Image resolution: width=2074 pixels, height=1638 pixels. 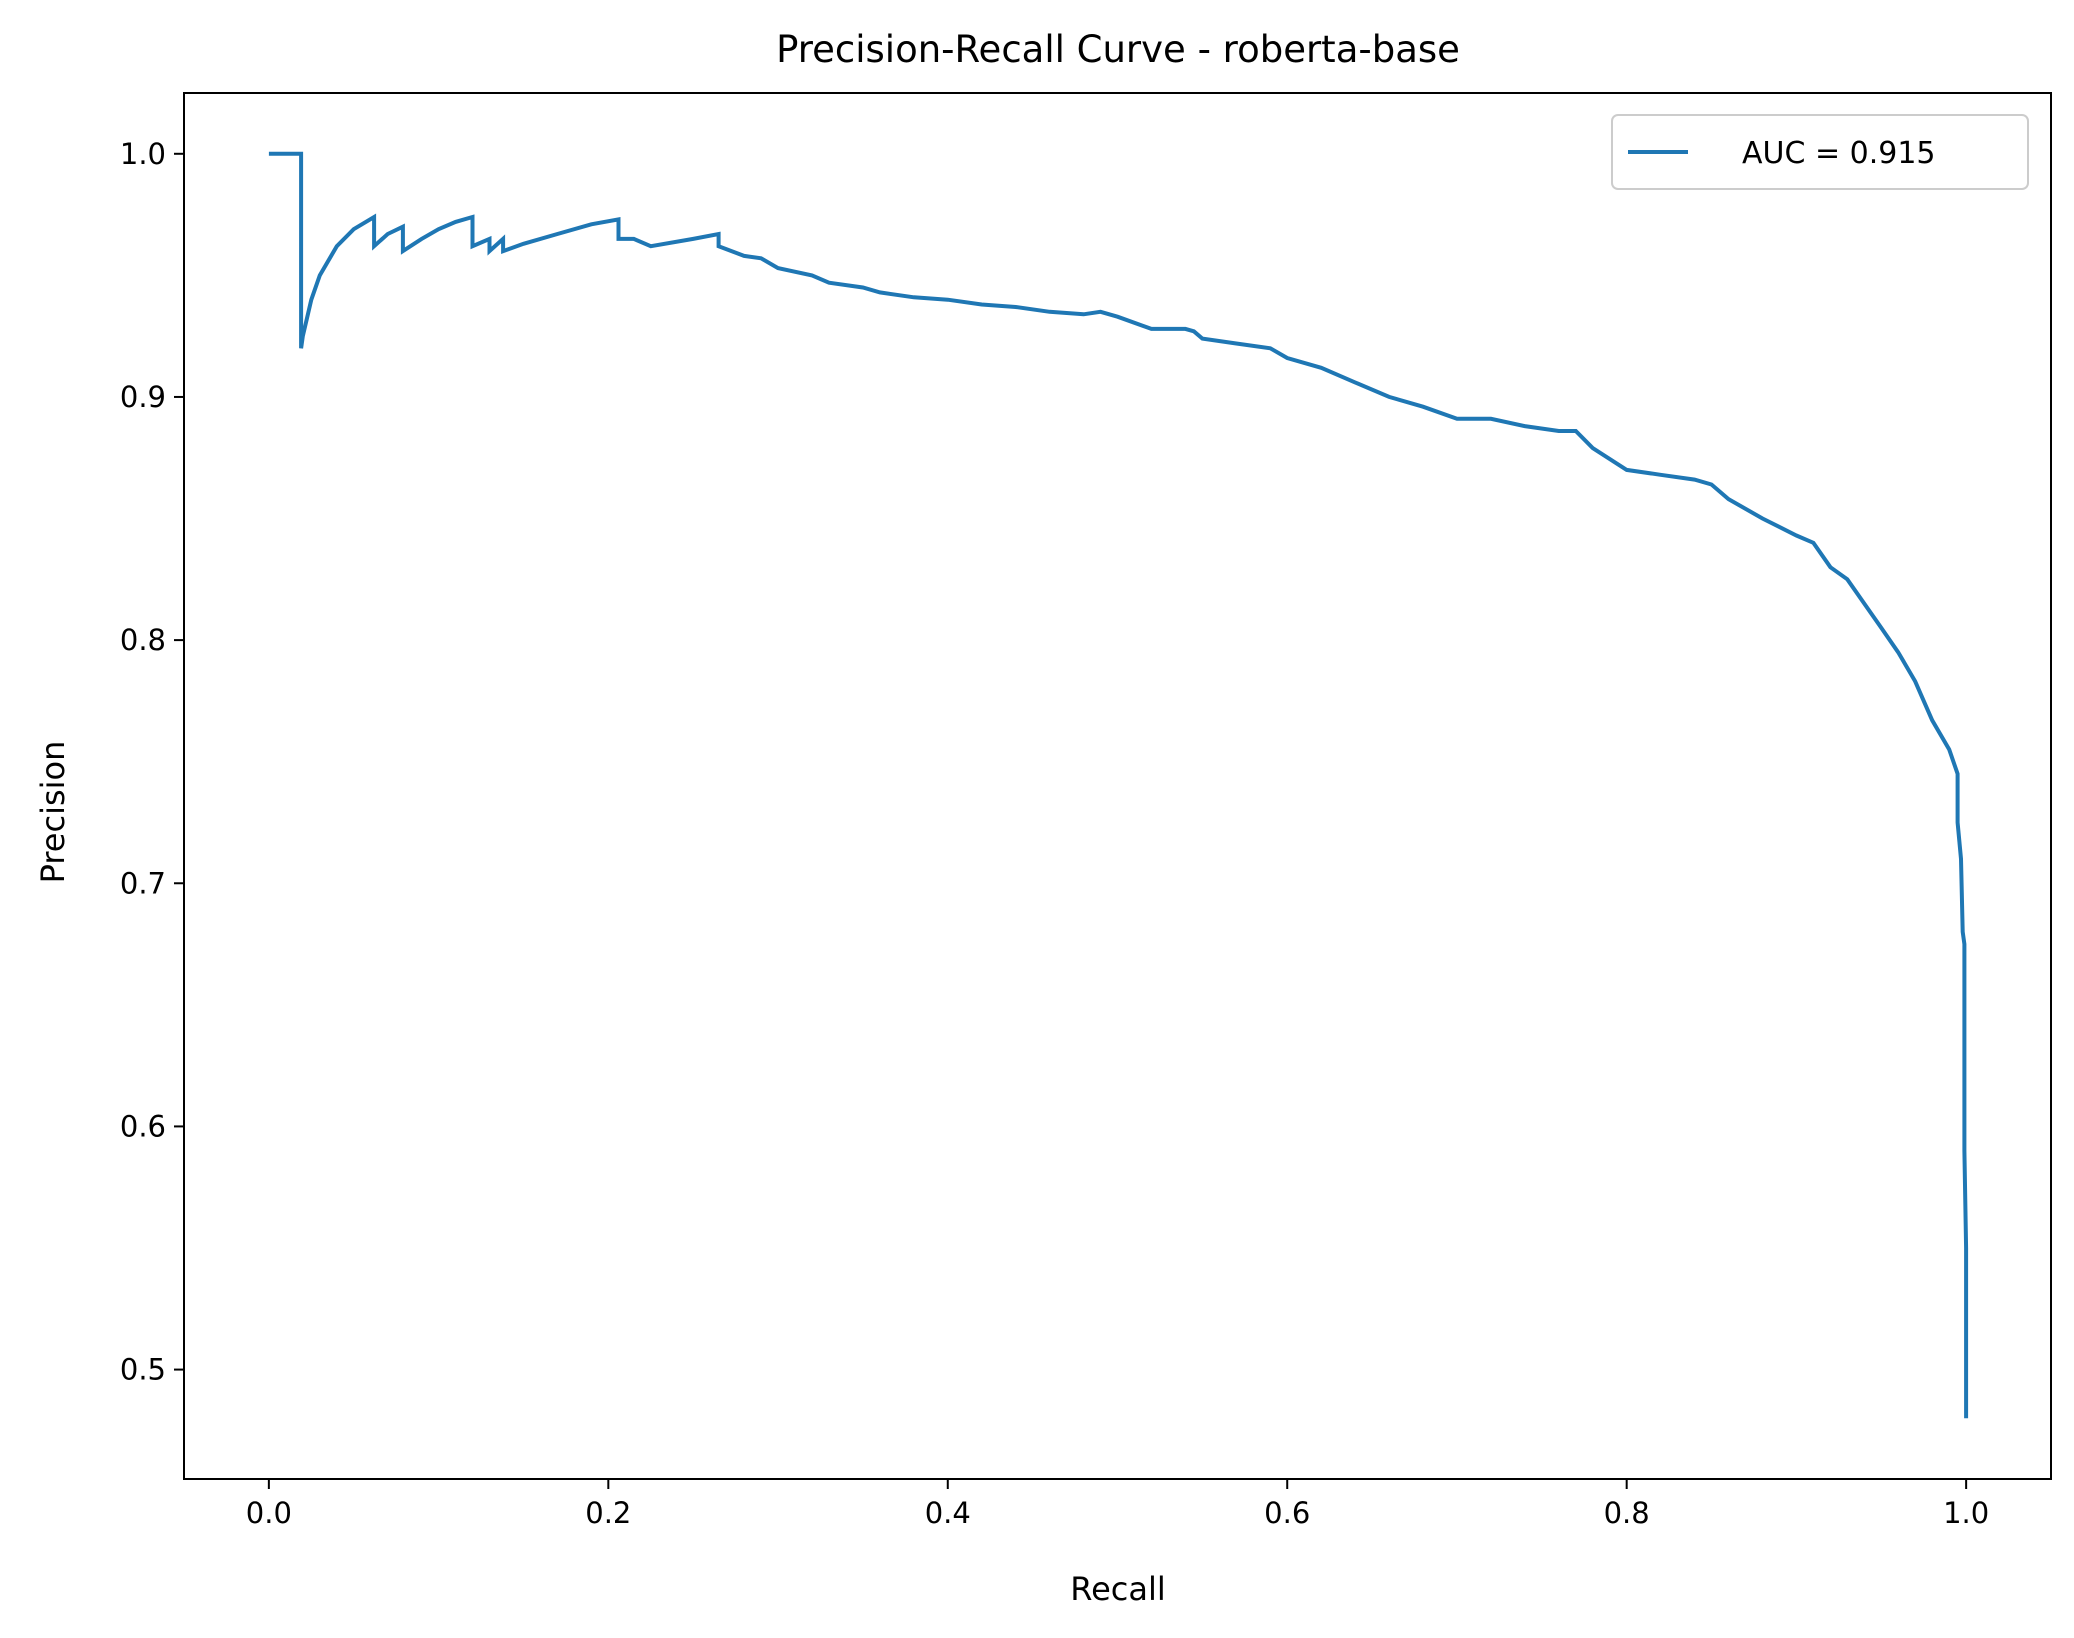 I want to click on y-tick-label: 0.9, so click(x=143, y=397).